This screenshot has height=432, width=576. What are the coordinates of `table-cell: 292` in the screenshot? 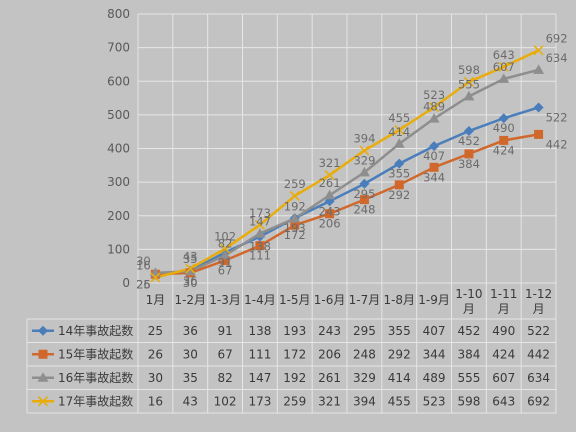 It's located at (399, 354).